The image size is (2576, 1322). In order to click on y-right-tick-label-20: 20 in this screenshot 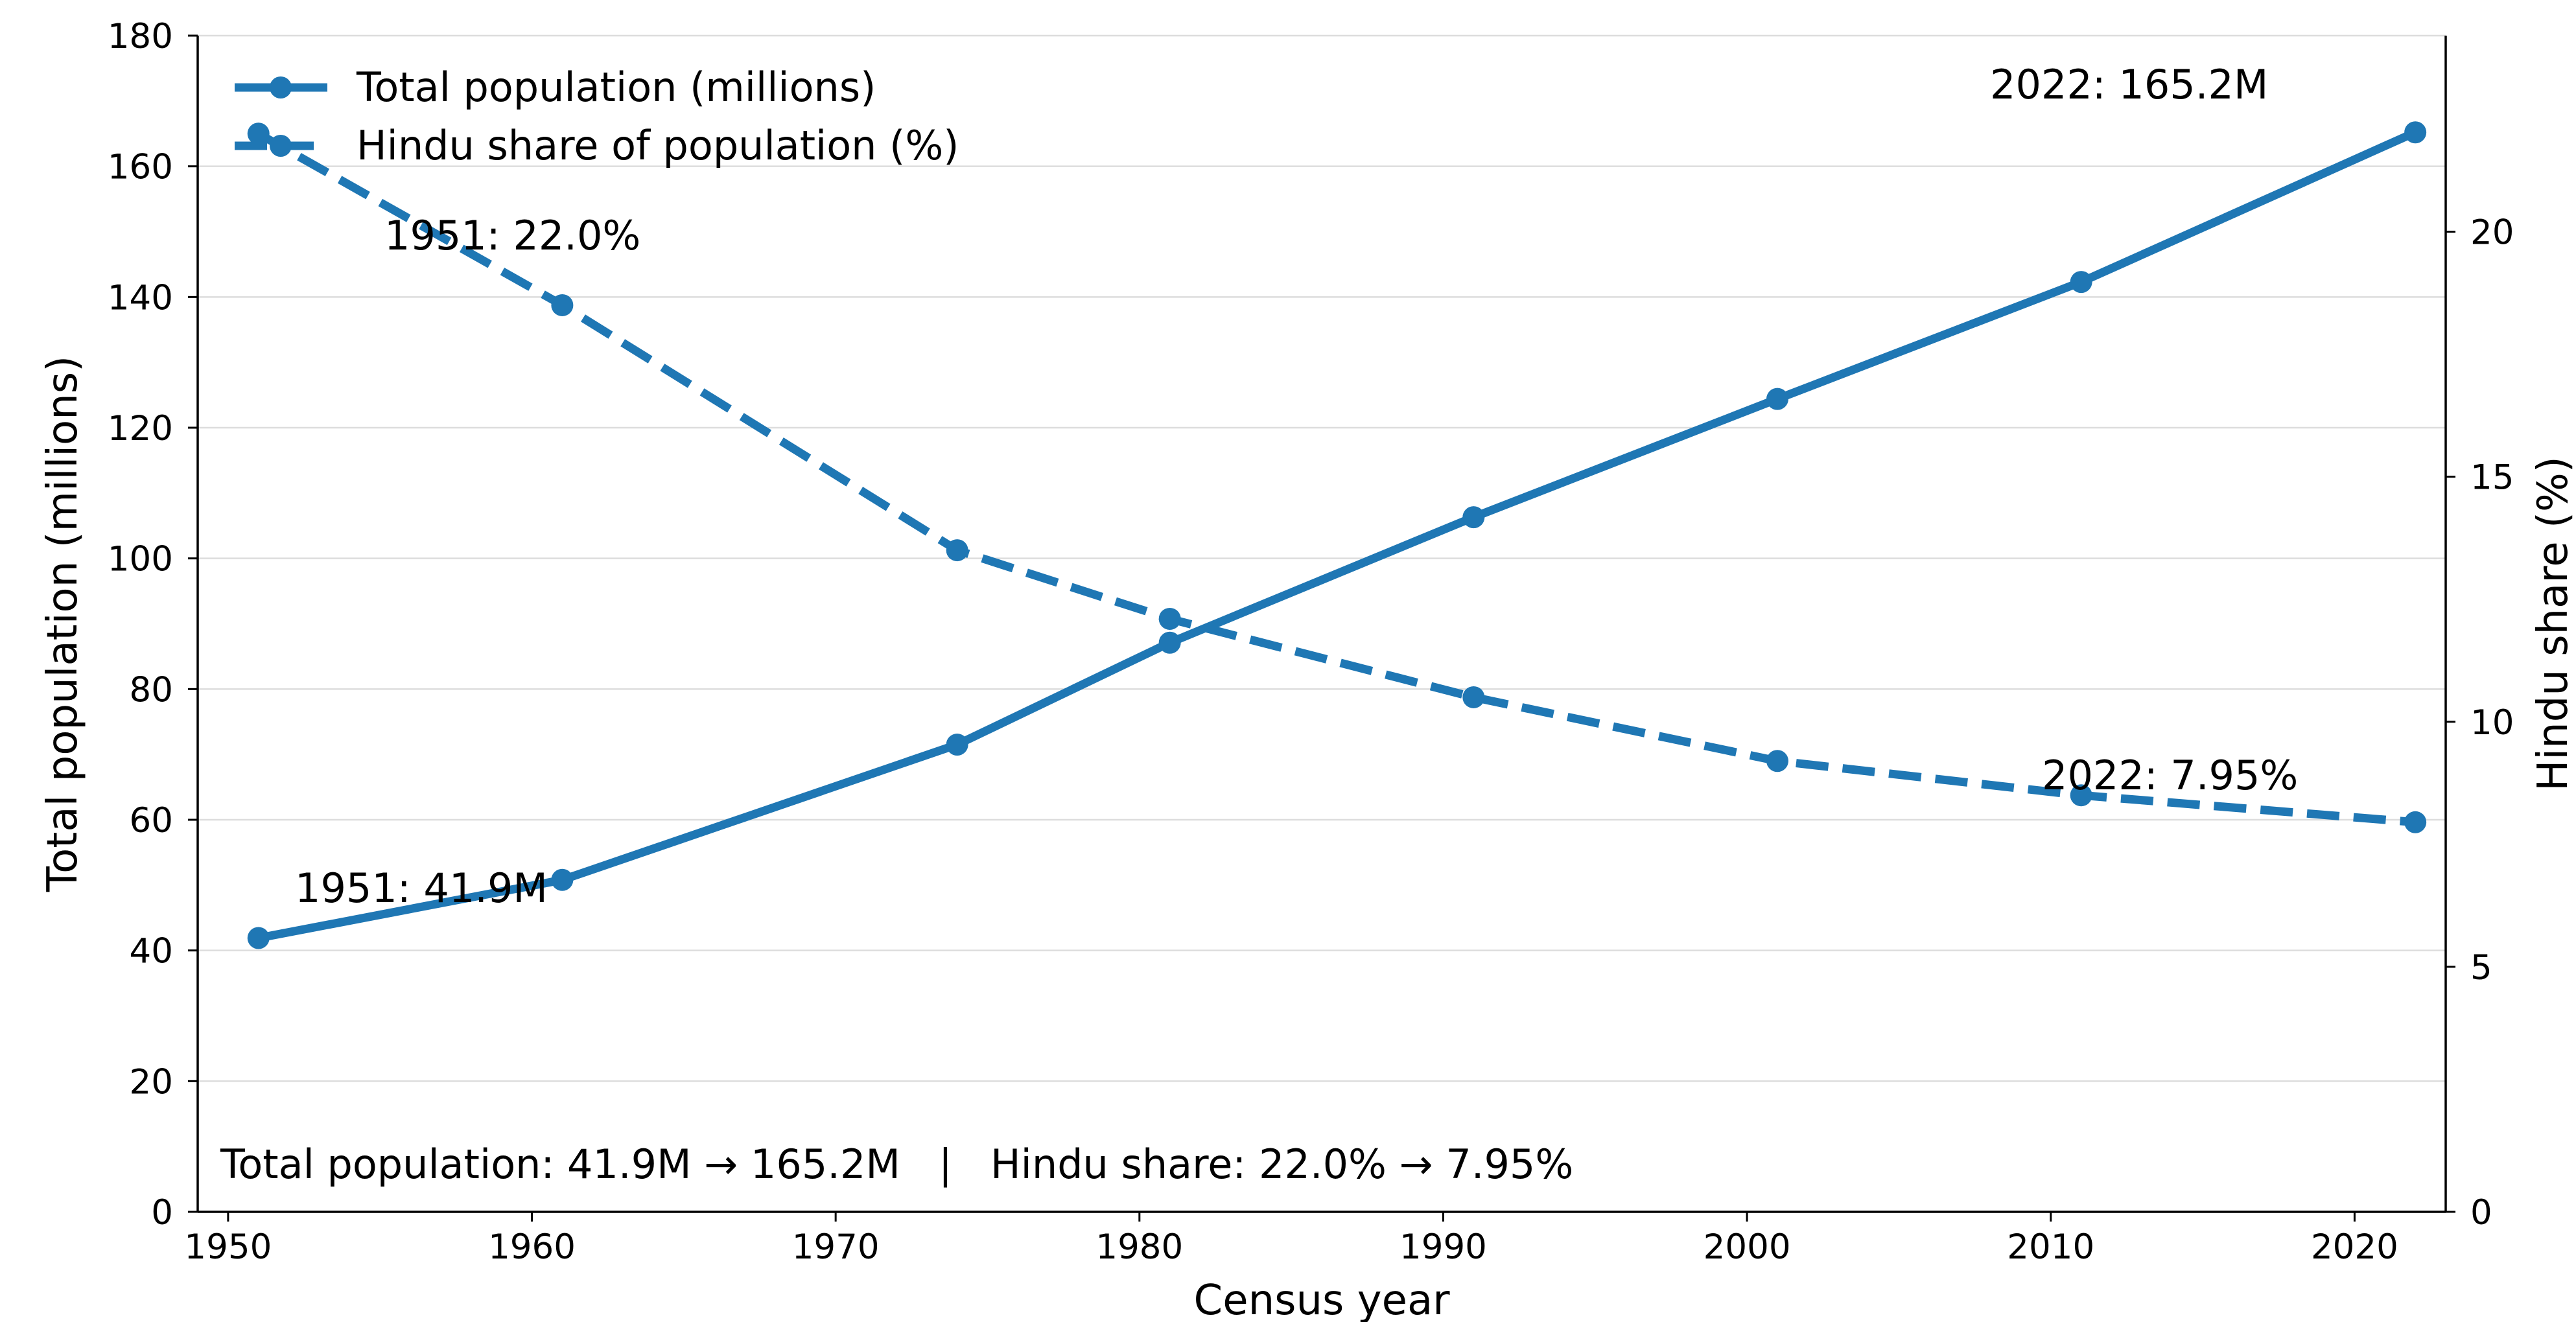, I will do `click(2492, 233)`.